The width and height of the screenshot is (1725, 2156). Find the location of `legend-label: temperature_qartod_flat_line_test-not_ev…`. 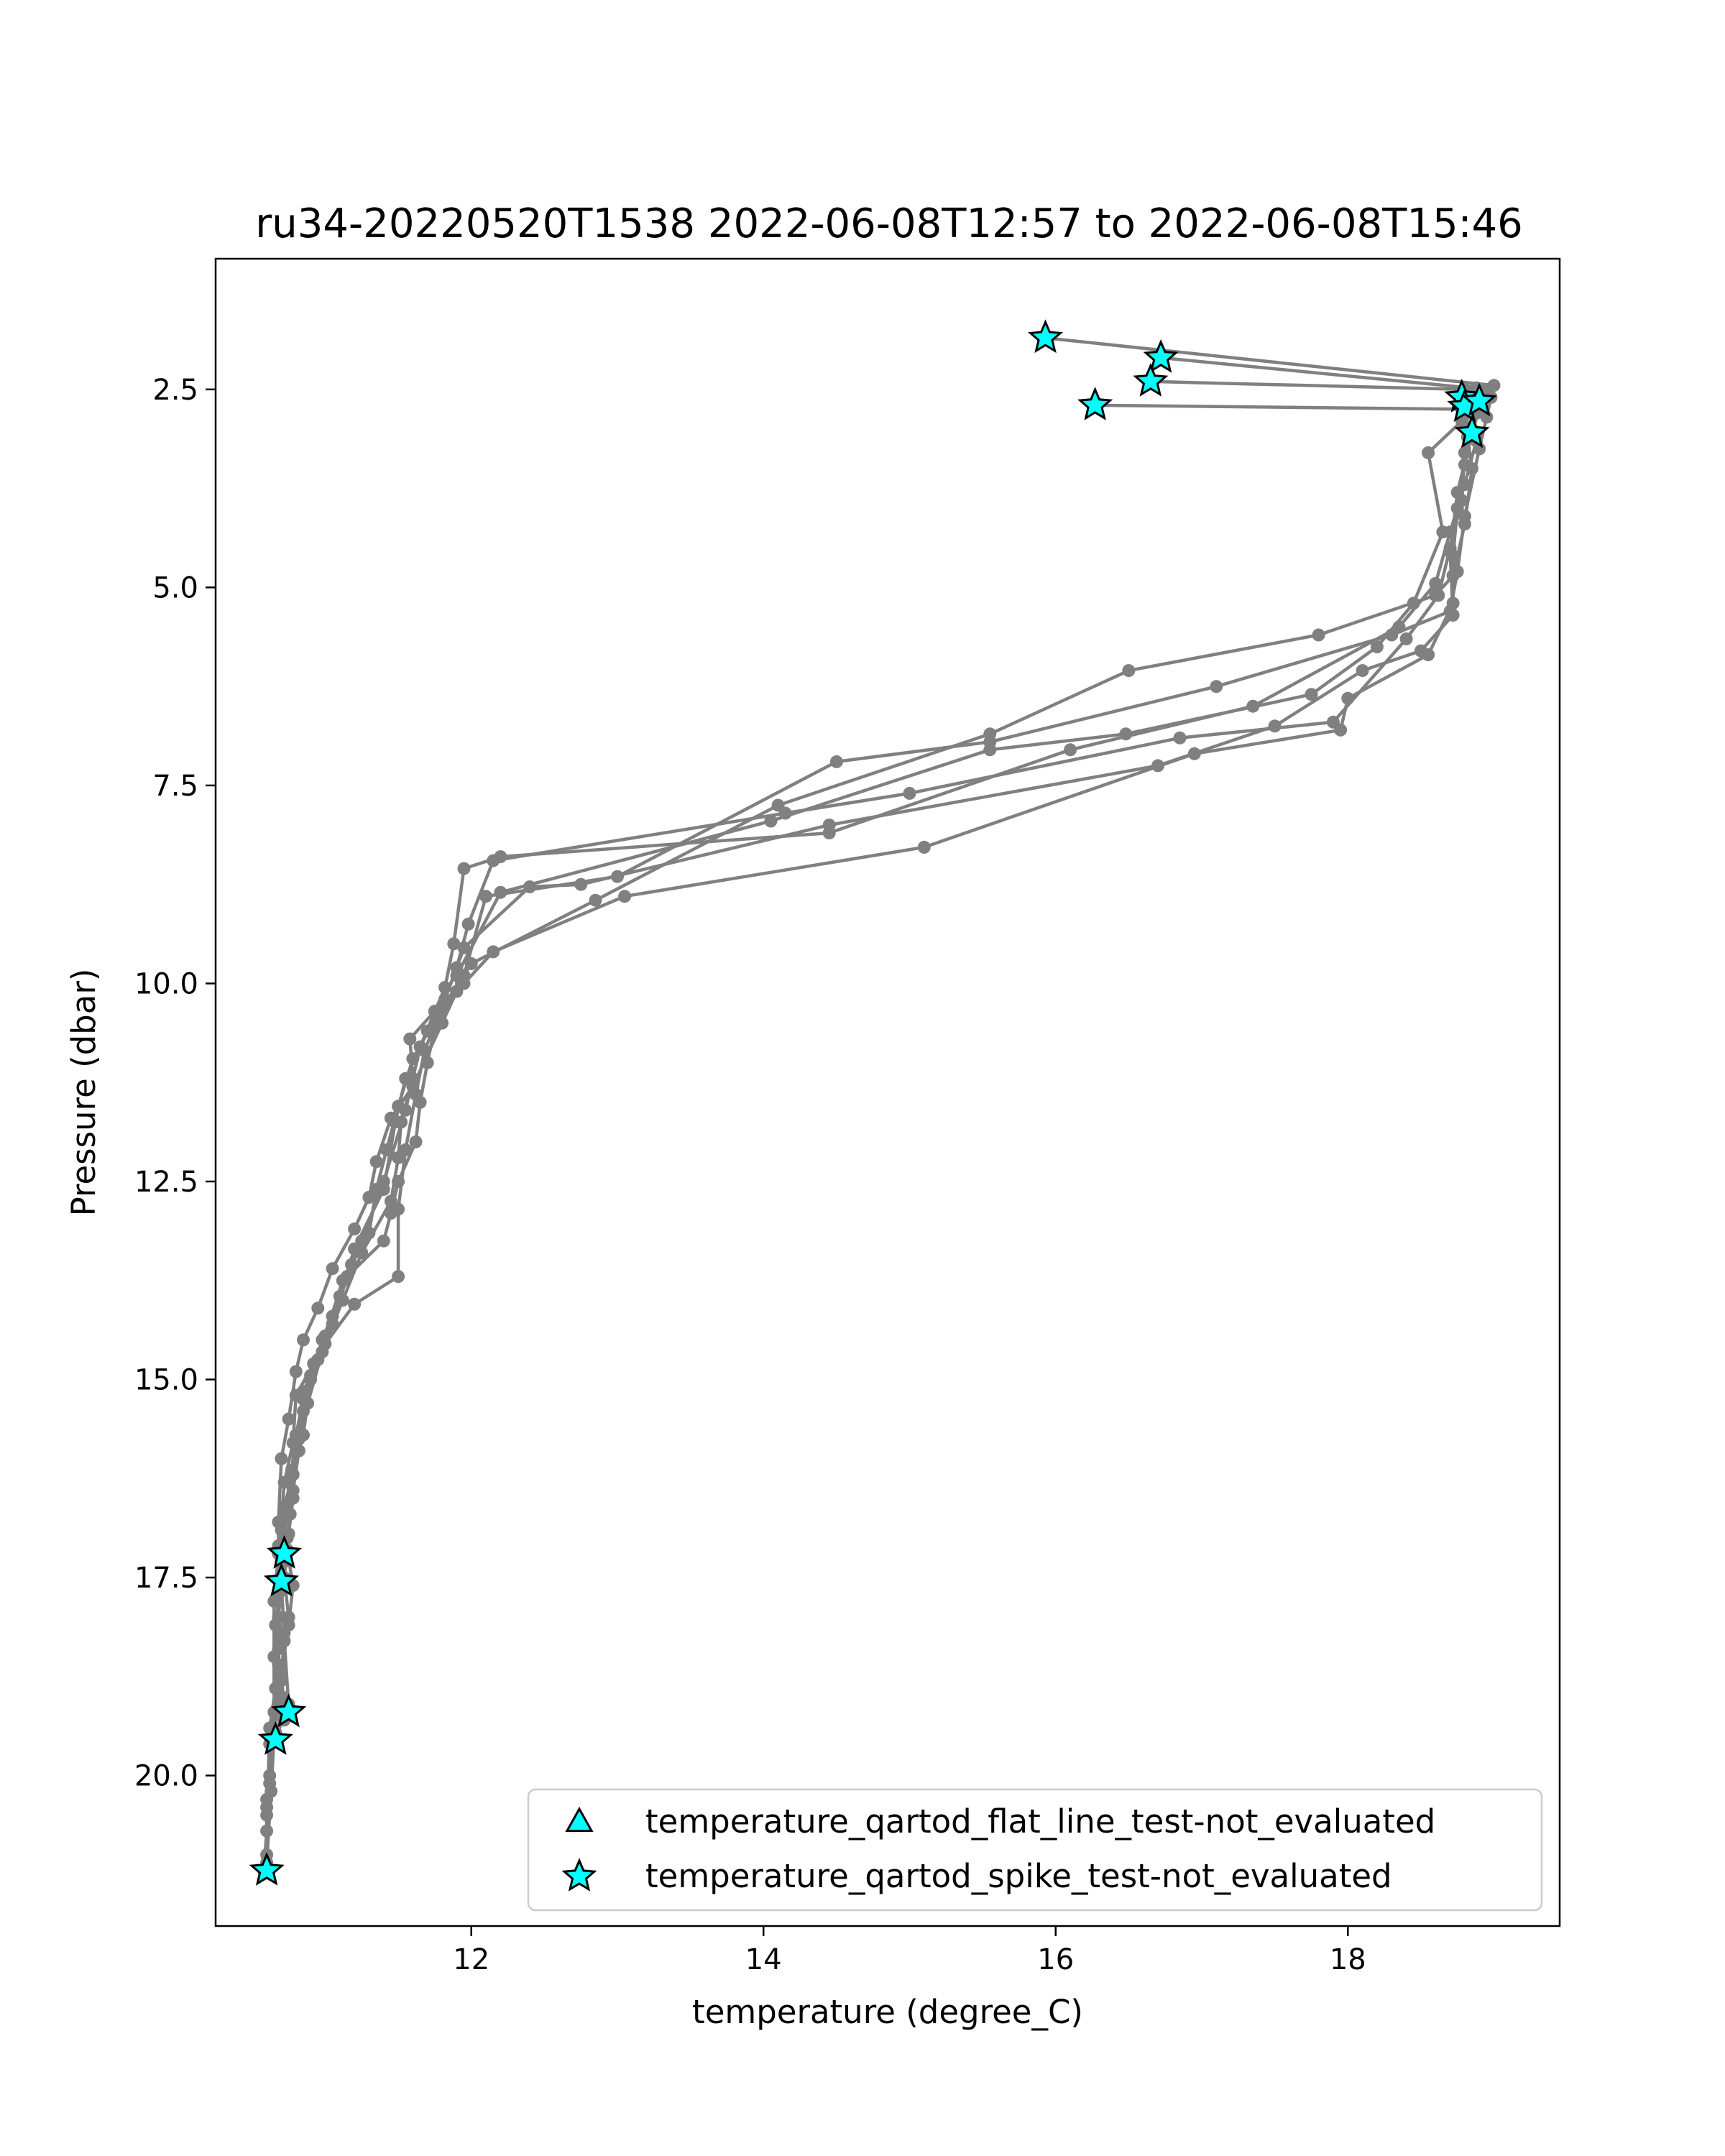

legend-label: temperature_qartod_flat_line_test-not_ev… is located at coordinates (1040, 1821).